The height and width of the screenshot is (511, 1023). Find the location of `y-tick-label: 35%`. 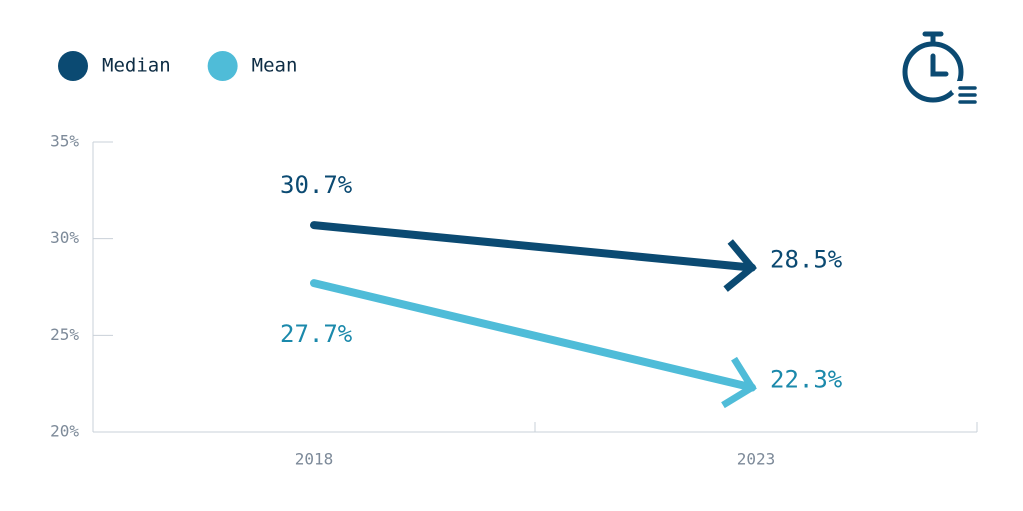

y-tick-label: 35% is located at coordinates (64, 141).